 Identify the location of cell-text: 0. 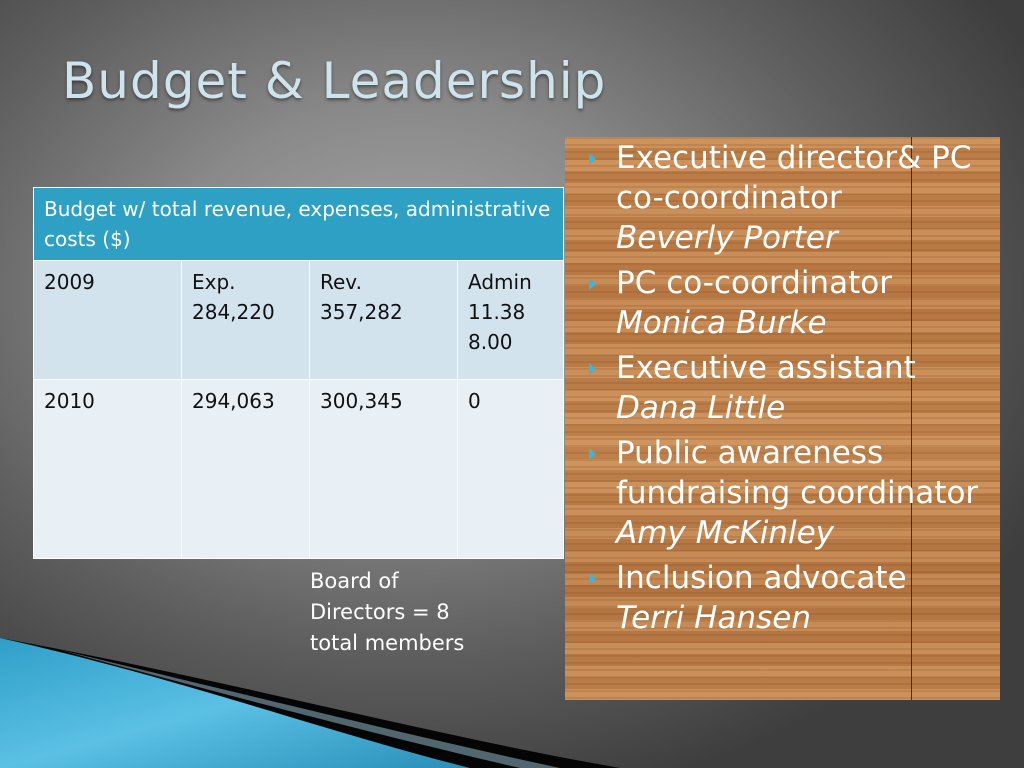
(474, 401).